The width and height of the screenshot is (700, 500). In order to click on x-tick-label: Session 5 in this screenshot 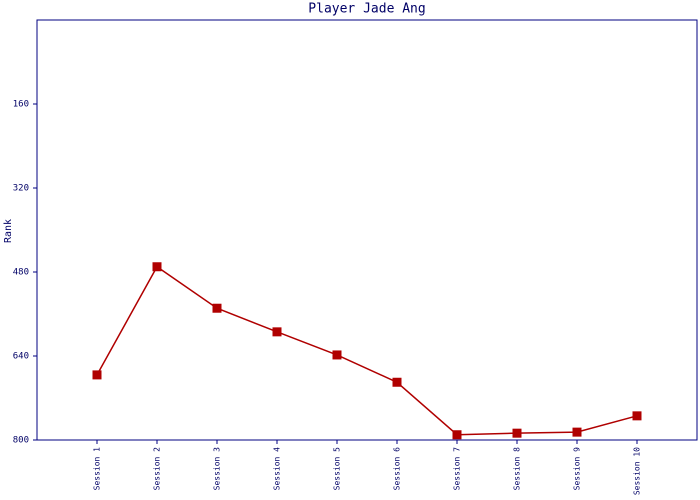, I will do `click(337, 469)`.